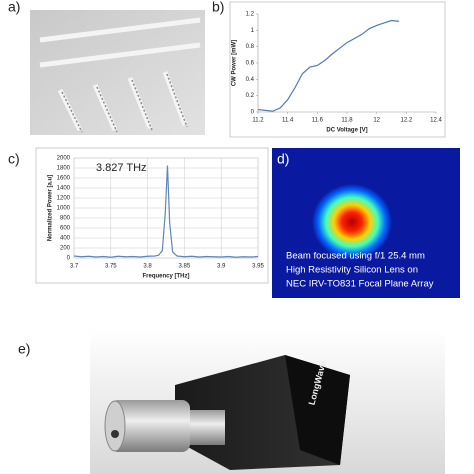 The image size is (474, 474). Describe the element at coordinates (250, 64) in the screenshot. I see `y-tick-label: 0.6` at that location.